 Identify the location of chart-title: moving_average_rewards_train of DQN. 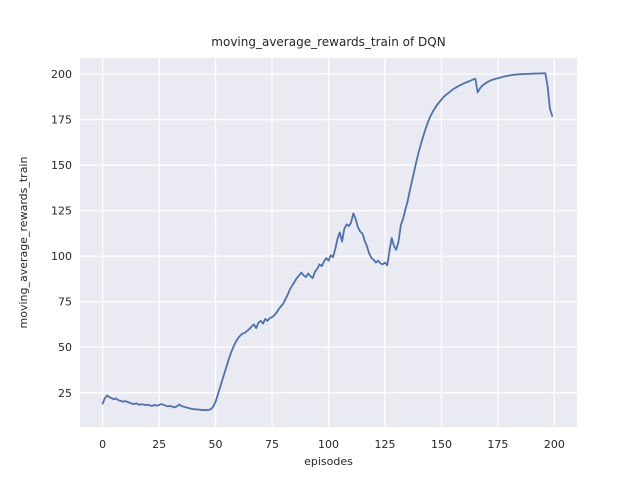
(328, 42).